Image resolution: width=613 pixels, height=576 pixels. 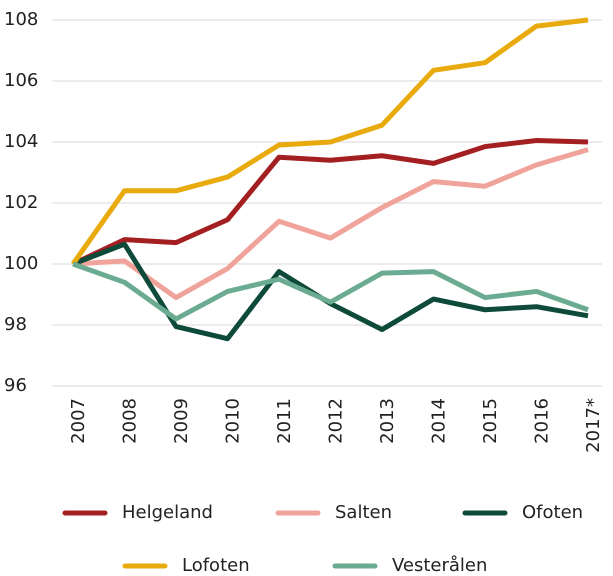 I want to click on series-line, so click(x=330, y=291).